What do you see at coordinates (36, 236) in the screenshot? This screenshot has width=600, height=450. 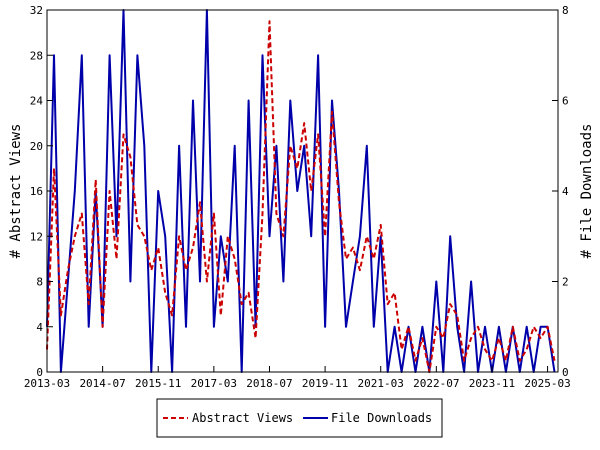 I see `left-tick-label: 12` at bounding box center [36, 236].